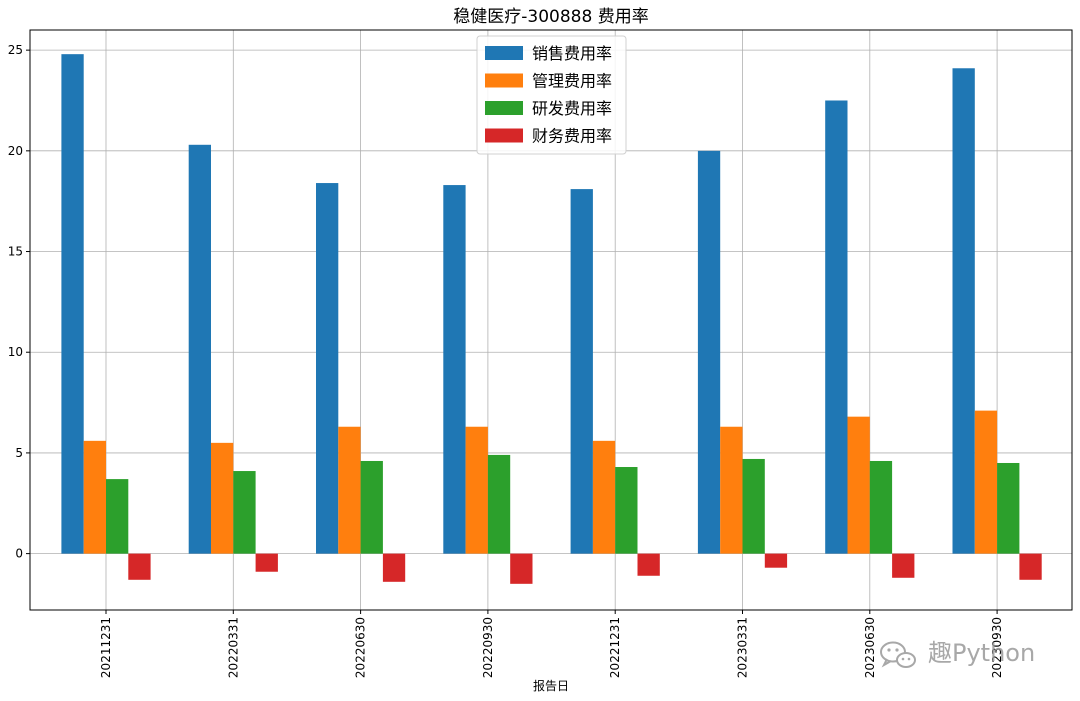 The height and width of the screenshot is (701, 1080). Describe the element at coordinates (106, 647) in the screenshot. I see `x-tick-label: 20211231` at that location.